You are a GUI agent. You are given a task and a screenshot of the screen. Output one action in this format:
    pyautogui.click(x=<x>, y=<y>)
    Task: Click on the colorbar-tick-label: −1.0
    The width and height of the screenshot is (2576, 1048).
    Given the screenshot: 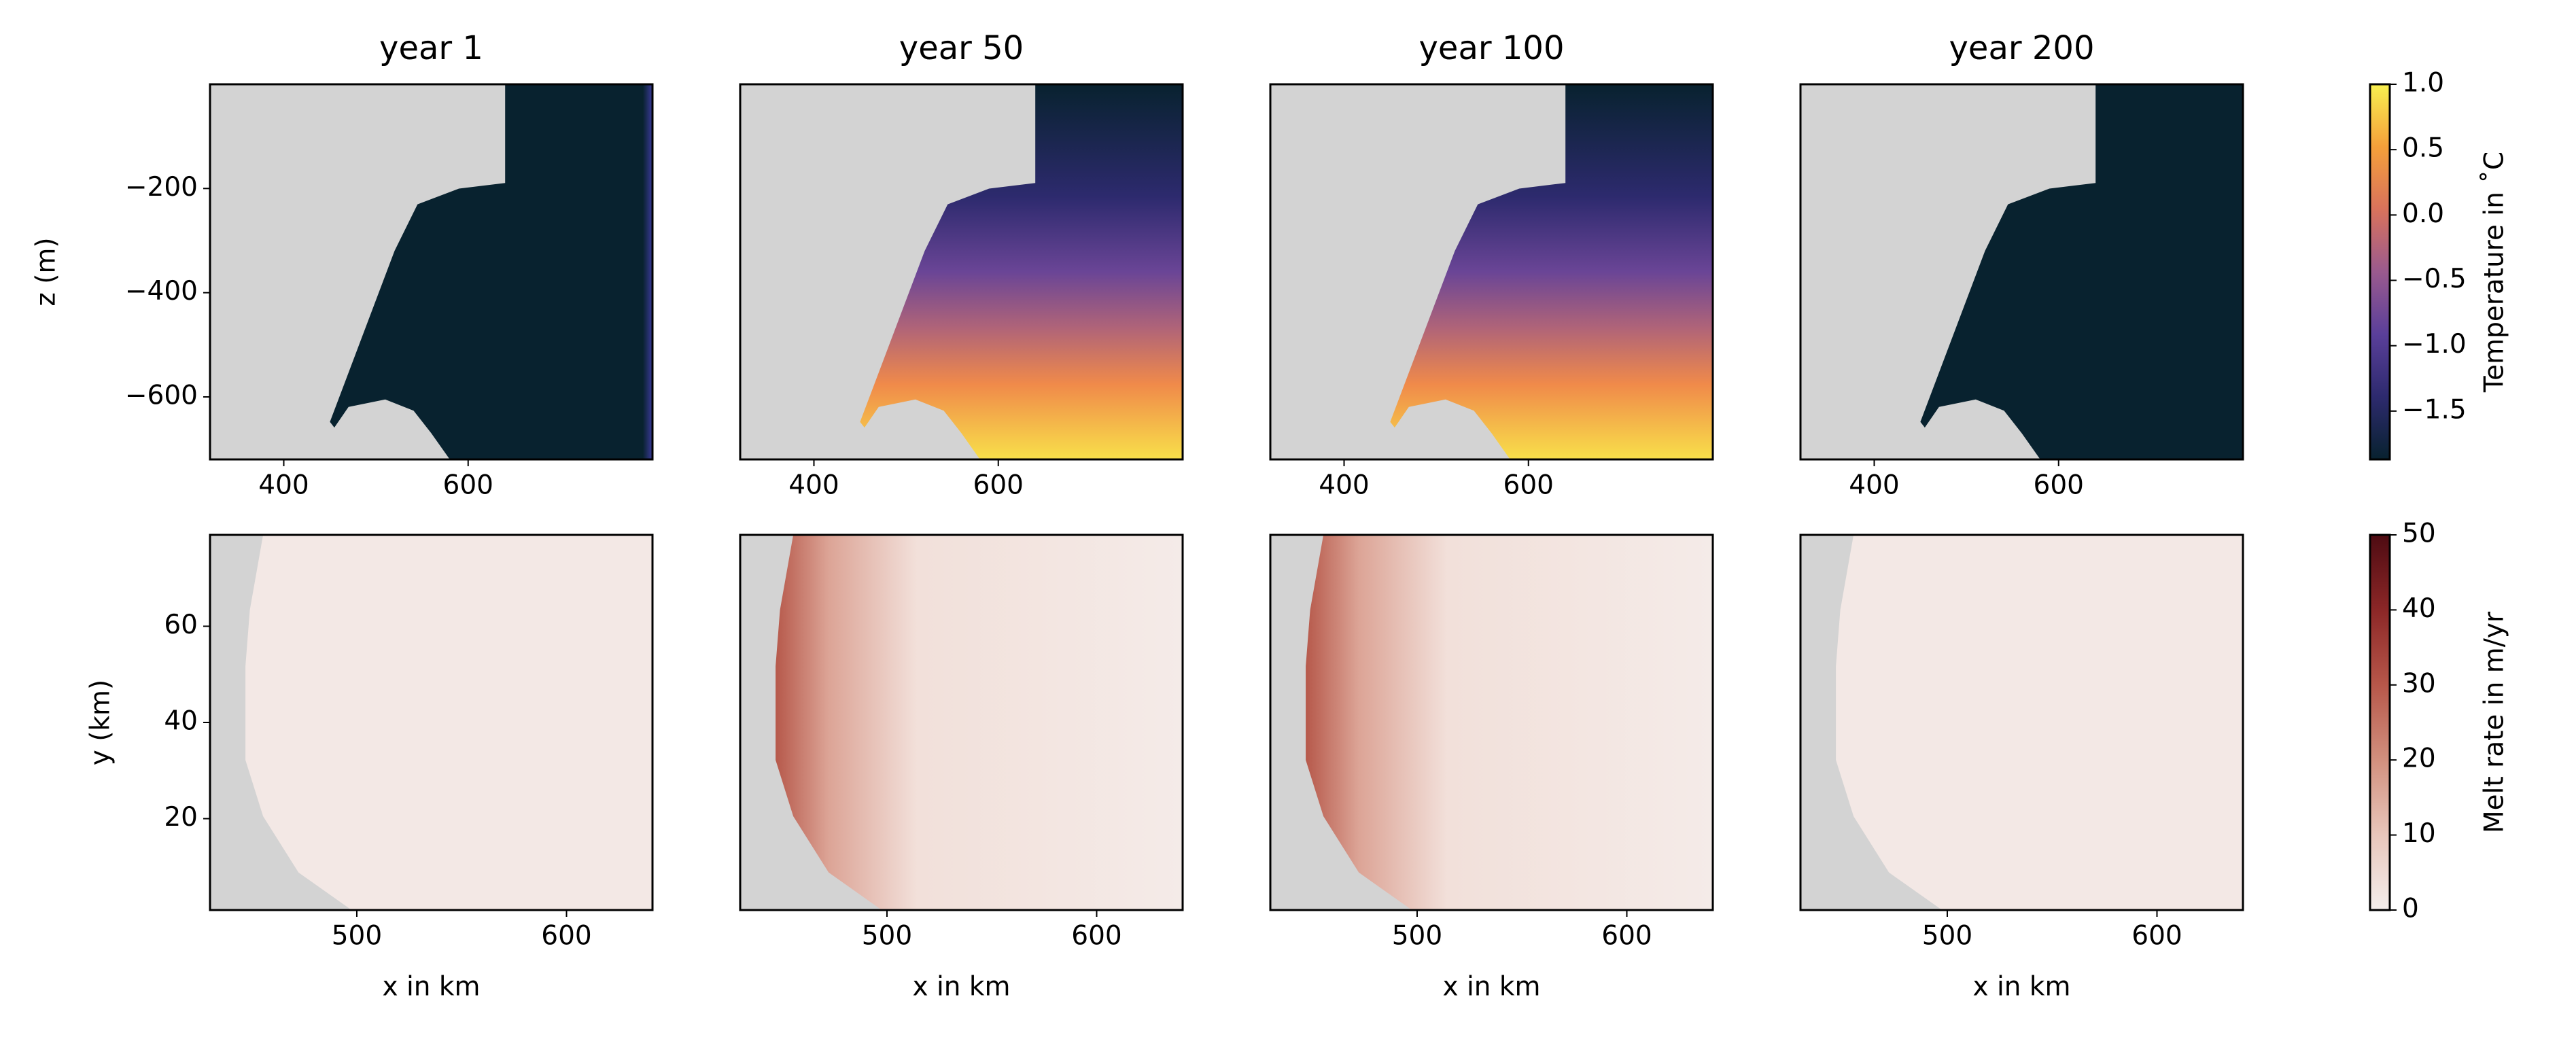 What is the action you would take?
    pyautogui.click(x=2434, y=344)
    